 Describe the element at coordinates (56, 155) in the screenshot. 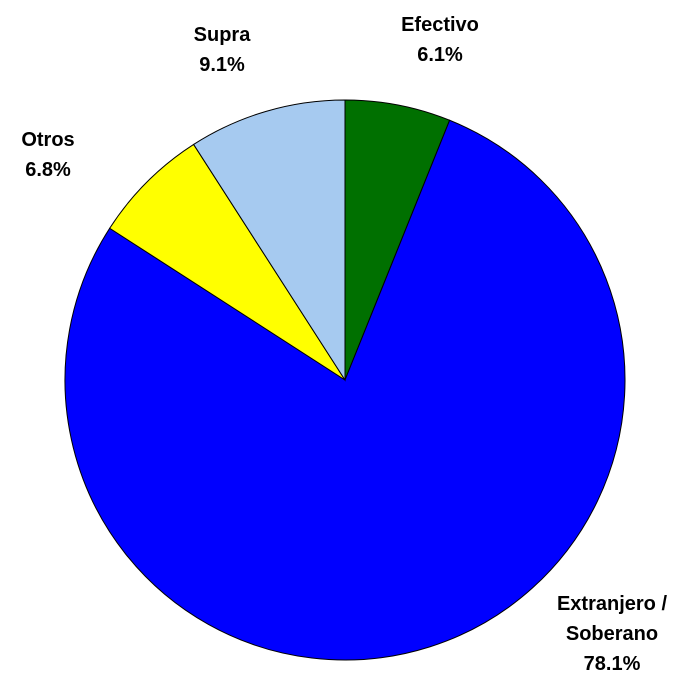

I see `slice-label: Otros 6.8%` at that location.